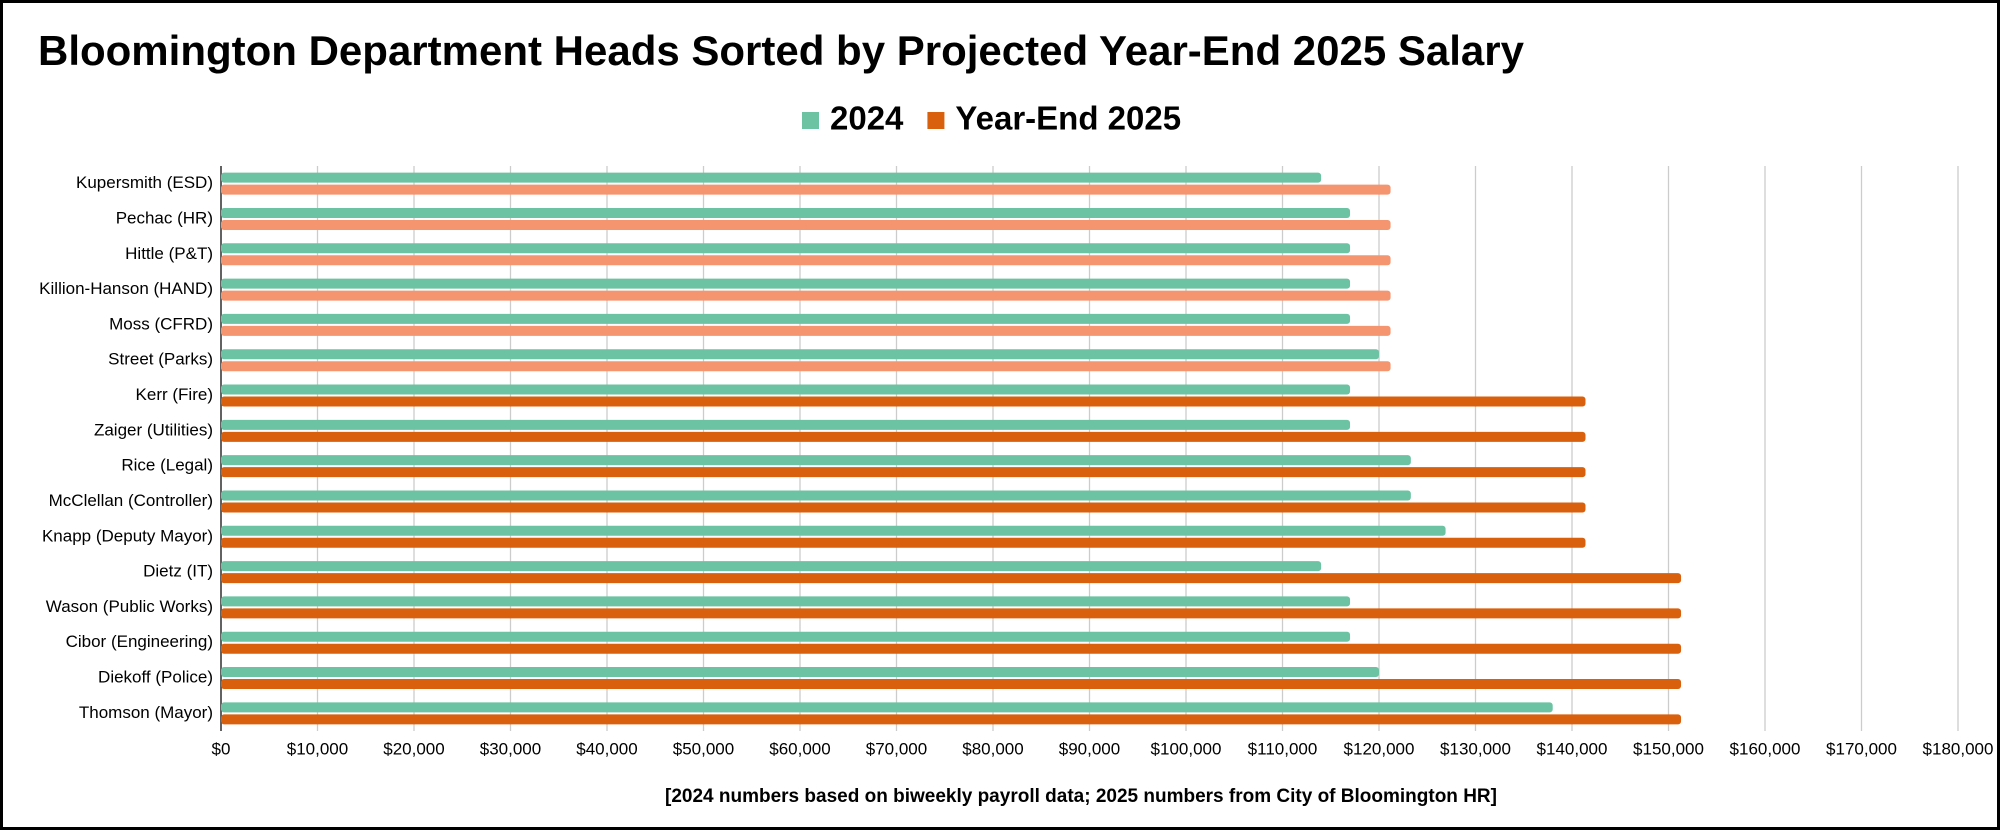 The height and width of the screenshot is (835, 2000). Describe the element at coordinates (992, 748) in the screenshot. I see `x-tick-label: $80,000` at that location.